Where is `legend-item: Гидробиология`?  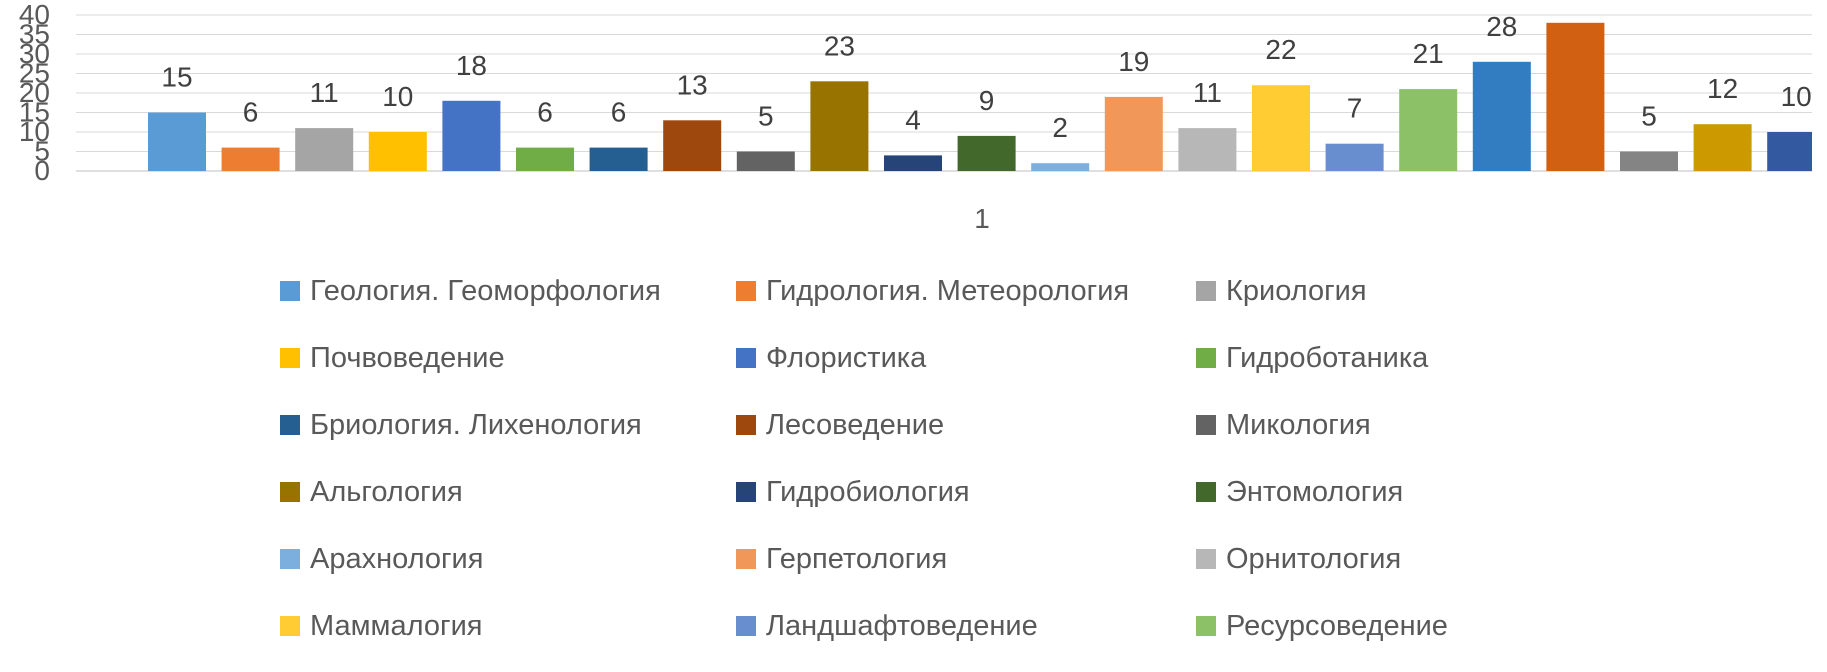
legend-item: Гидробиология is located at coordinates (966, 492).